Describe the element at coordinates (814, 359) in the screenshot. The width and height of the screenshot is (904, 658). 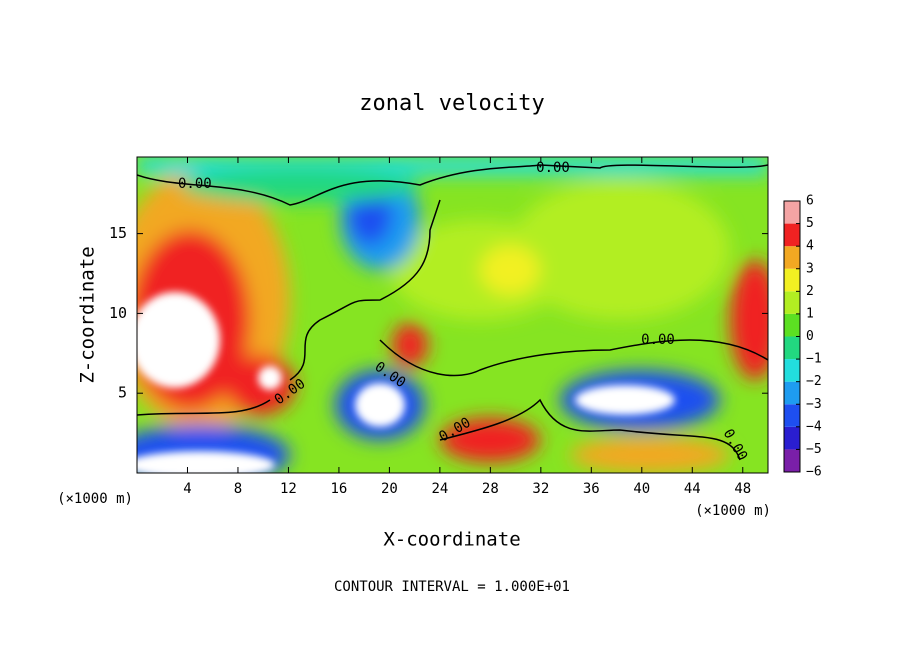
I see `colorbar-tick-label: −1` at that location.